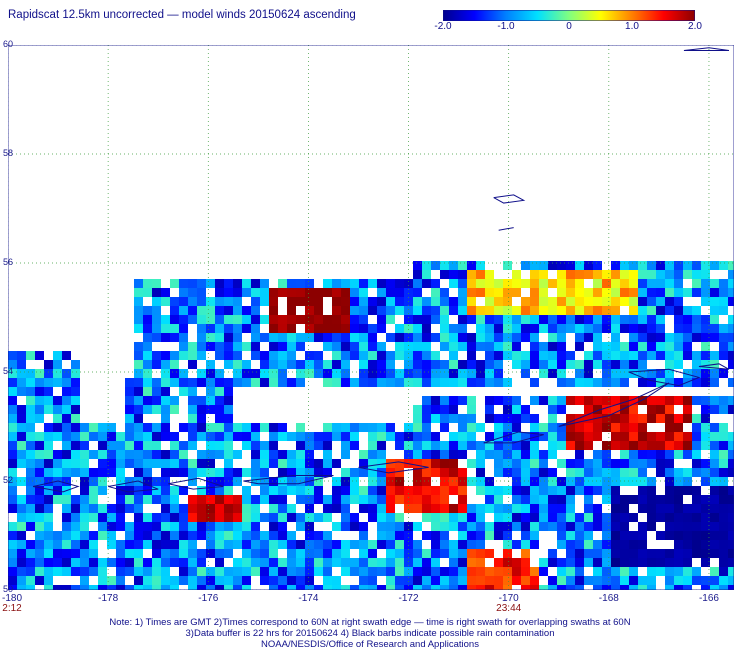 The image size is (740, 650). I want to click on island-outline, so click(393, 467).